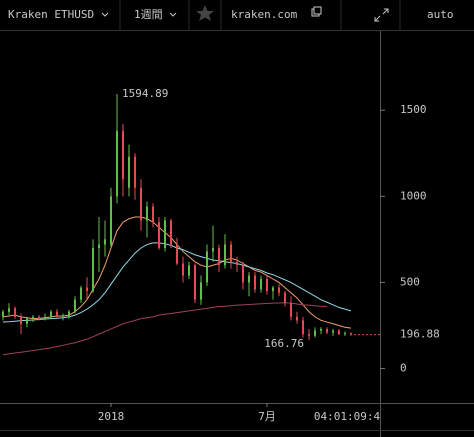  What do you see at coordinates (165, 329) in the screenshot?
I see `moving-average` at bounding box center [165, 329].